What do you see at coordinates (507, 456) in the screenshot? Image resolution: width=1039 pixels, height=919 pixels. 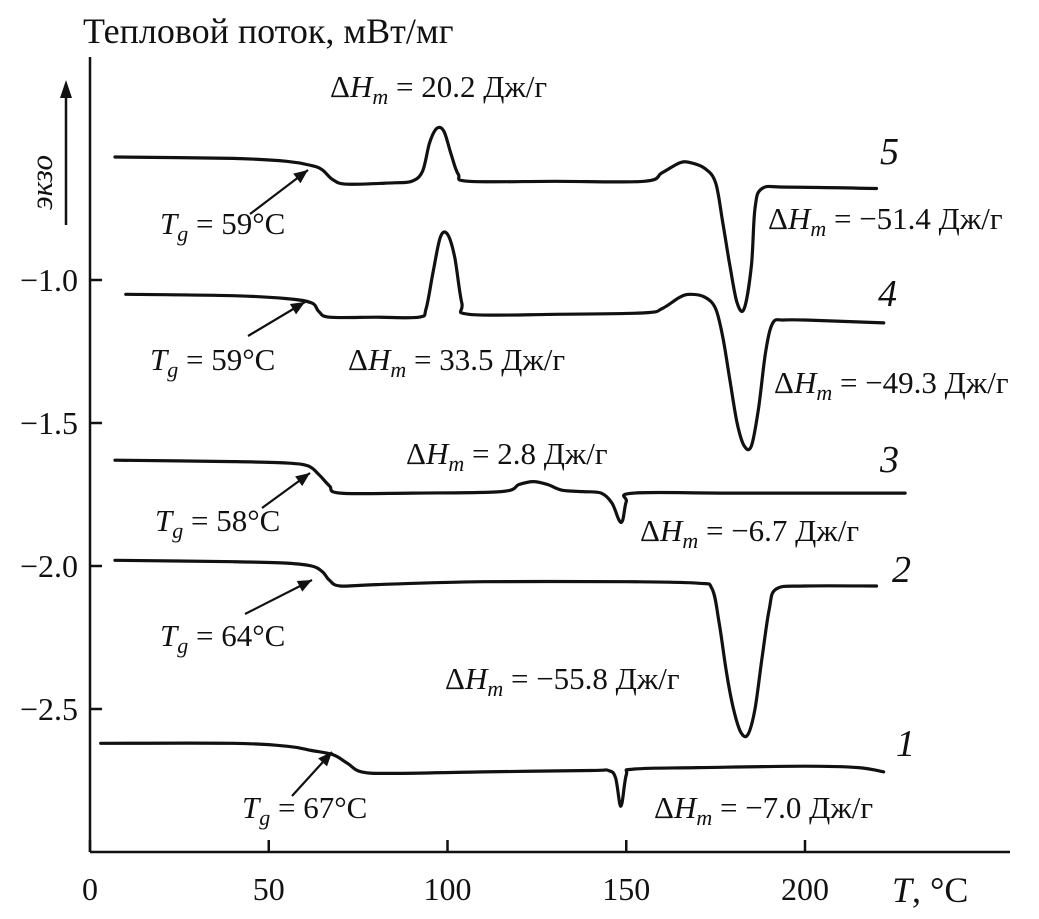 I see `enthalpy-annotation: ΔHm = 2.8 Дж/г` at bounding box center [507, 456].